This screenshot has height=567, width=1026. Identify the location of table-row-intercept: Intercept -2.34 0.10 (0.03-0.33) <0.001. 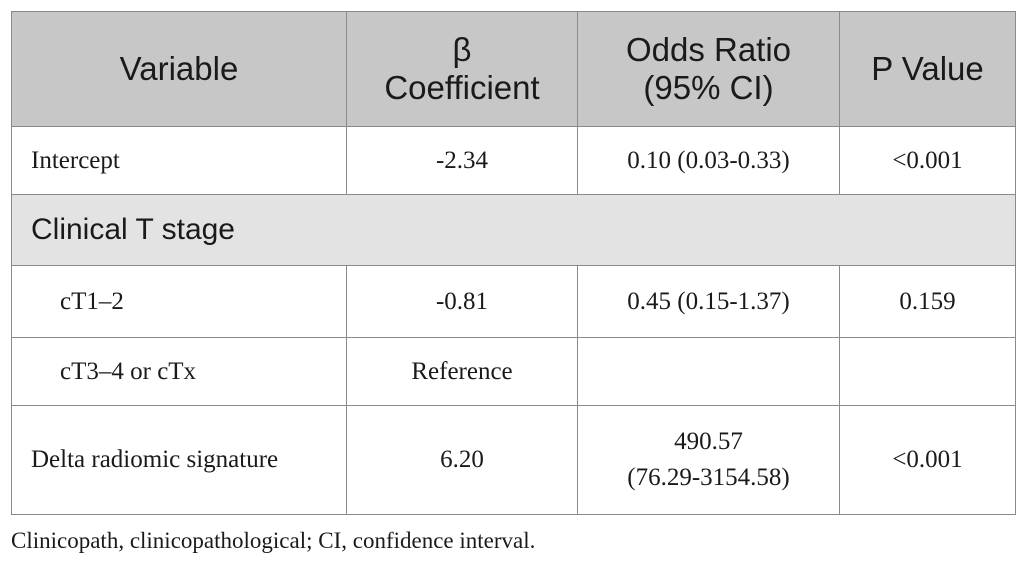
(513, 160).